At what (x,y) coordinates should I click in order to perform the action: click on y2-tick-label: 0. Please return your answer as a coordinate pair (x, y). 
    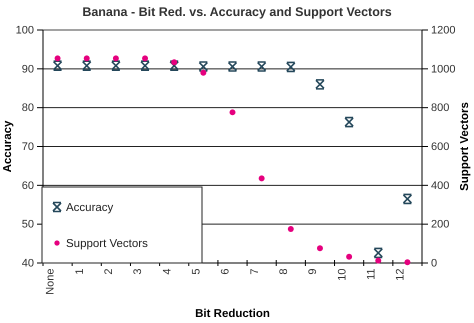
    Looking at the image, I should click on (434, 264).